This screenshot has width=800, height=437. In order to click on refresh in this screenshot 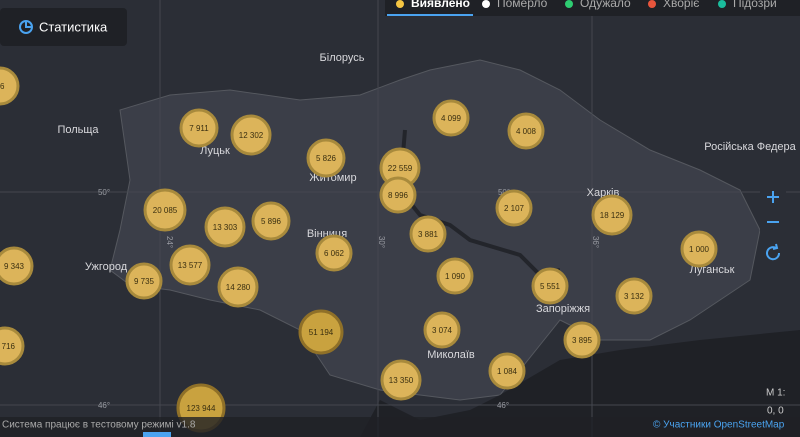, I will do `click(773, 252)`.